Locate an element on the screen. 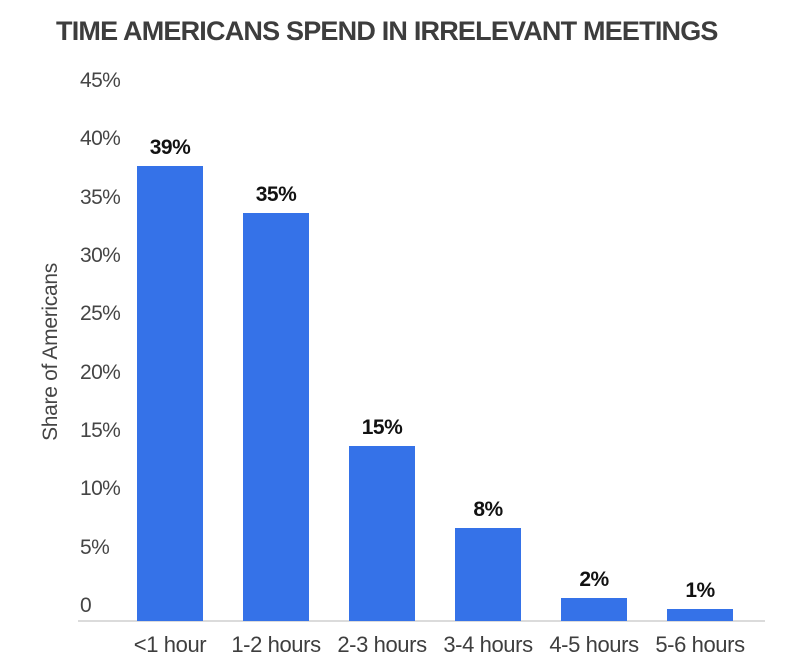 Image resolution: width=800 pixels, height=661 pixels. y-tick-label: 20% is located at coordinates (100, 372).